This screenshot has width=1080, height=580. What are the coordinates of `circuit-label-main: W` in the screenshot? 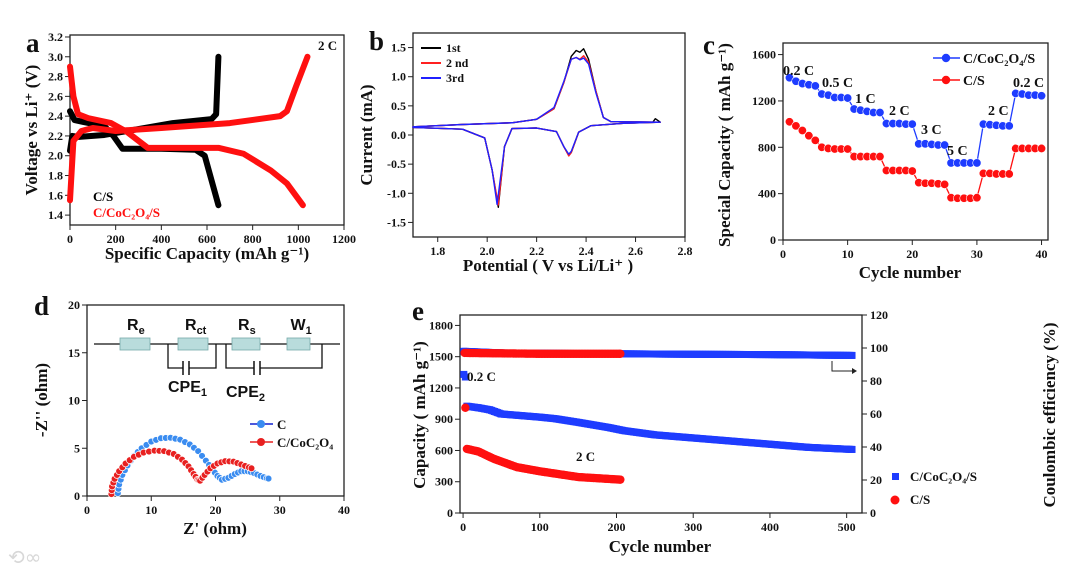 It's located at (299, 325).